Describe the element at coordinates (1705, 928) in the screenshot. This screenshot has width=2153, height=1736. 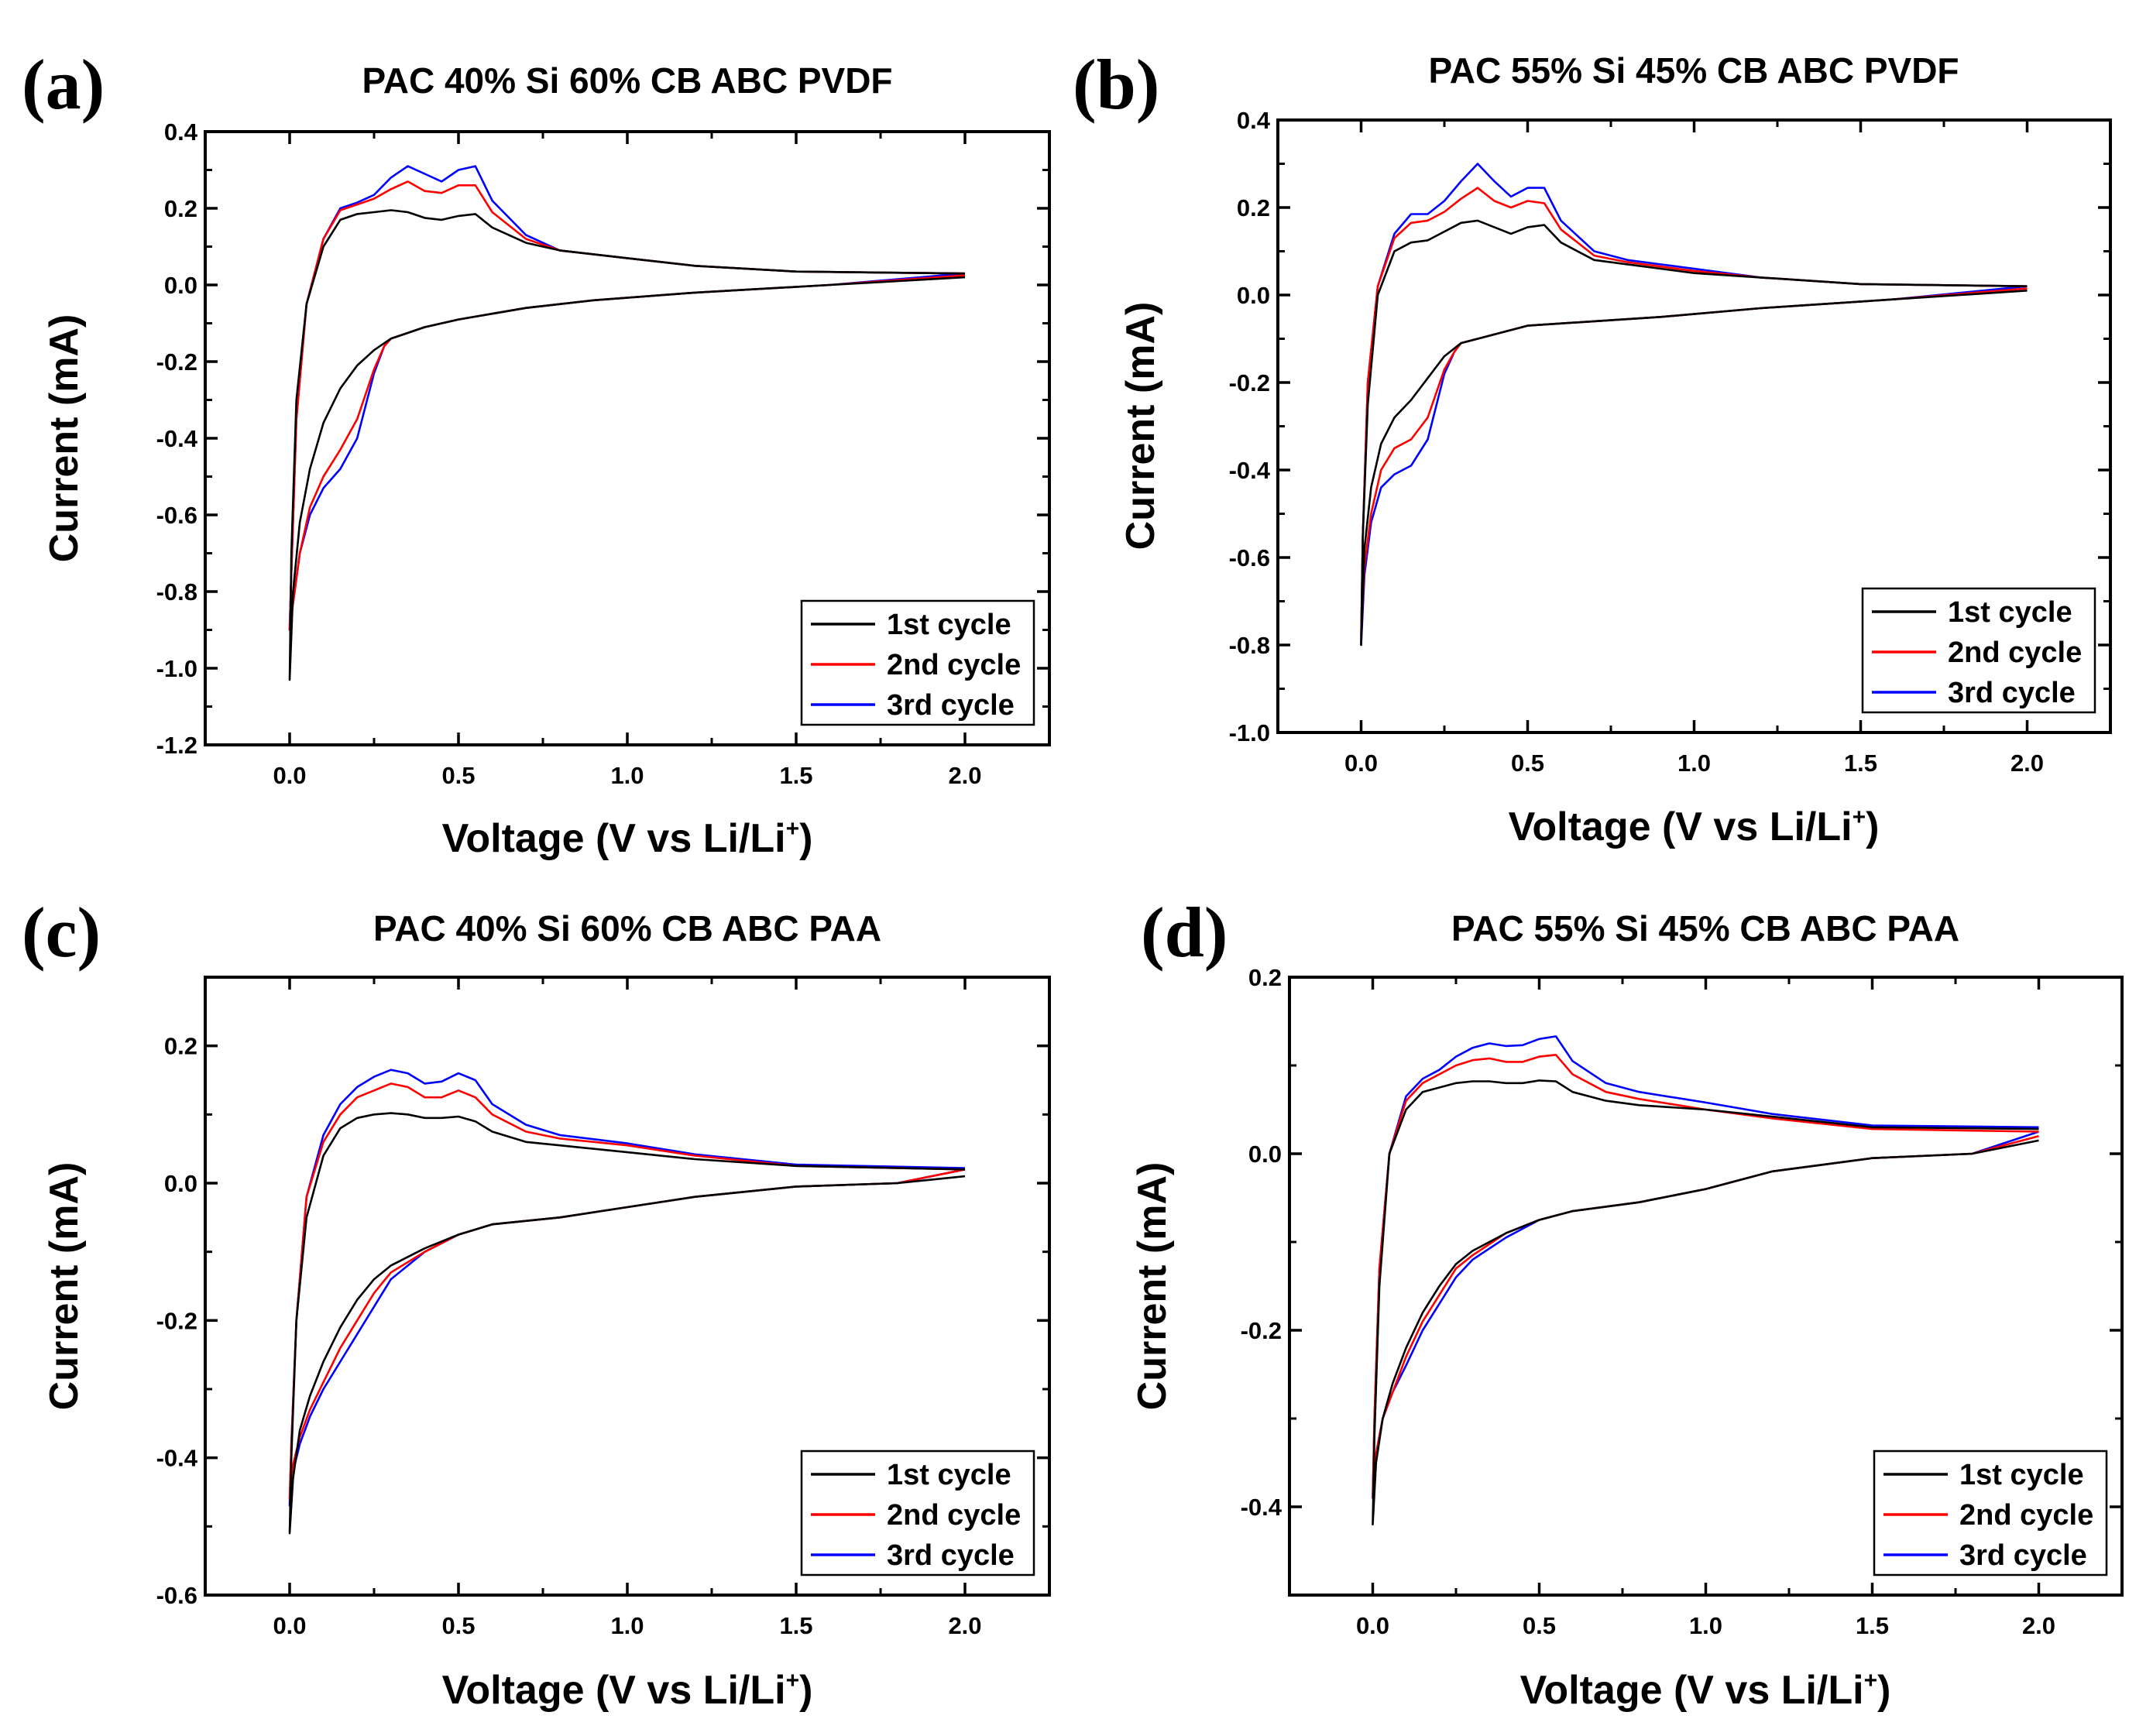
I see `chart-title: PAC 55% Si 45% CB ABC PAA` at that location.